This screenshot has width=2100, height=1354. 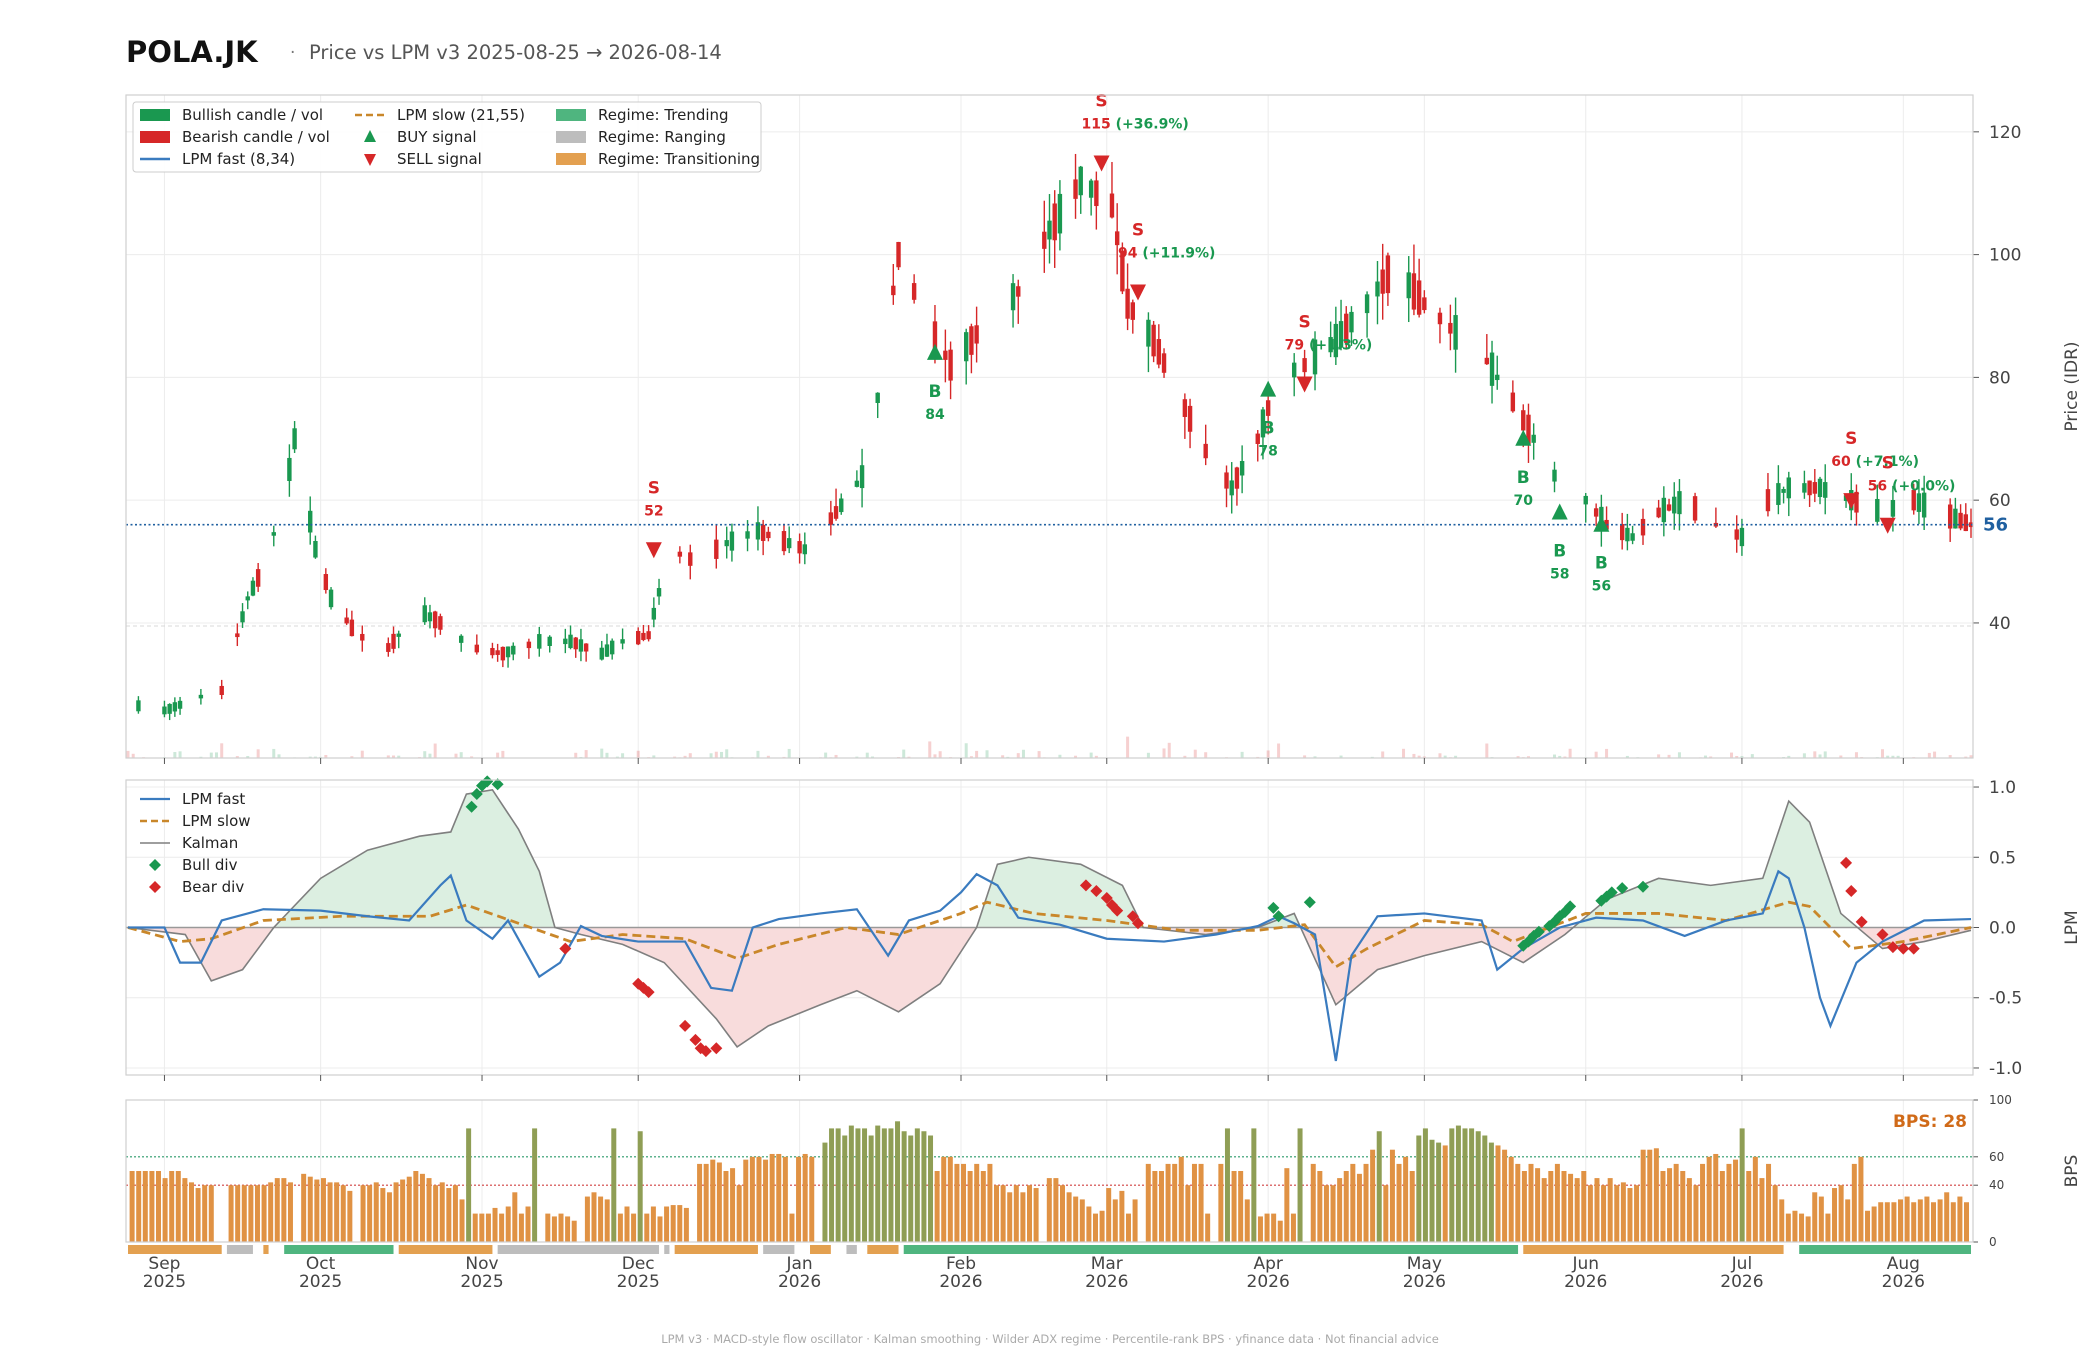 What do you see at coordinates (461, 115) in the screenshot?
I see `legend-entry: LPM slow (21,55)` at bounding box center [461, 115].